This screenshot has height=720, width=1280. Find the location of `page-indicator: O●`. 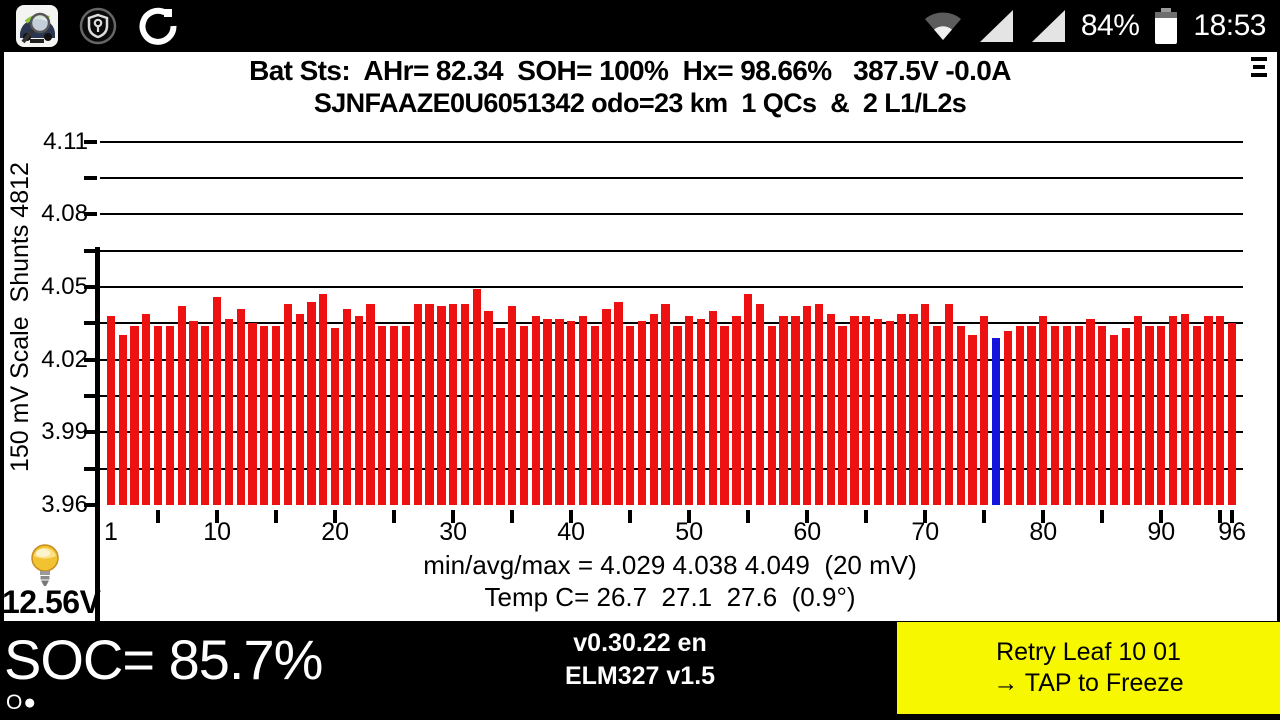

page-indicator: O● is located at coordinates (22, 702).